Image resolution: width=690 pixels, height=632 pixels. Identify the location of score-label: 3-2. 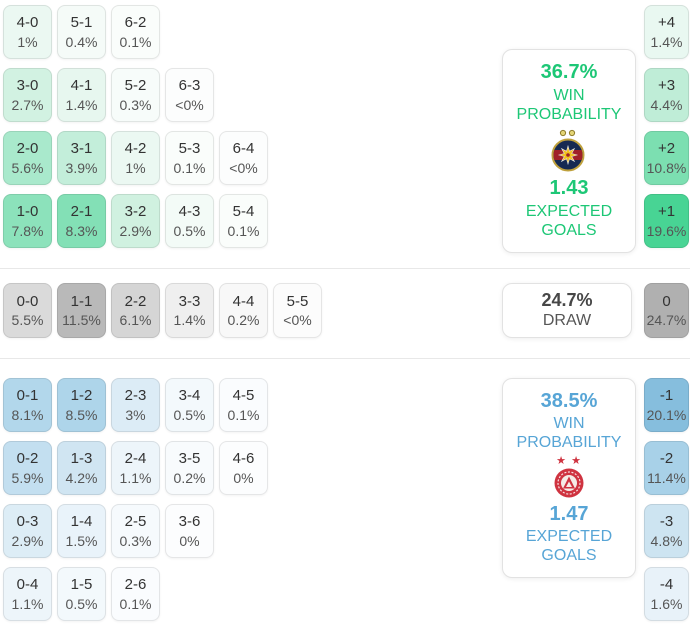
(135, 212).